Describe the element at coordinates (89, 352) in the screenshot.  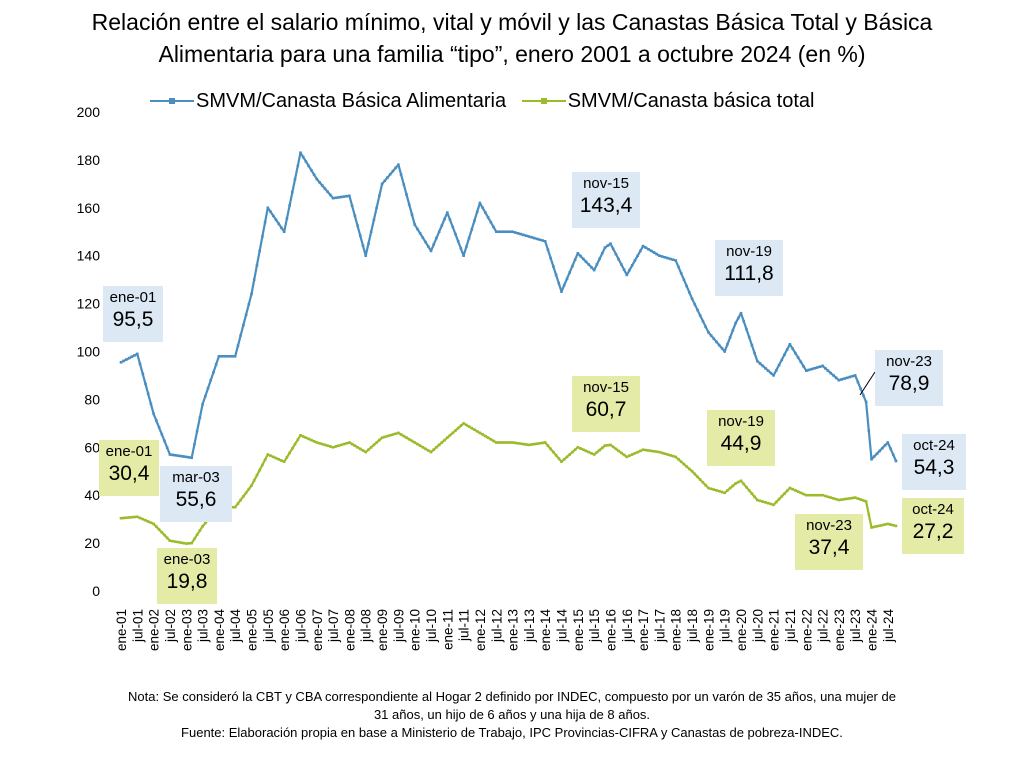
I see `y-tick-label: 100` at that location.